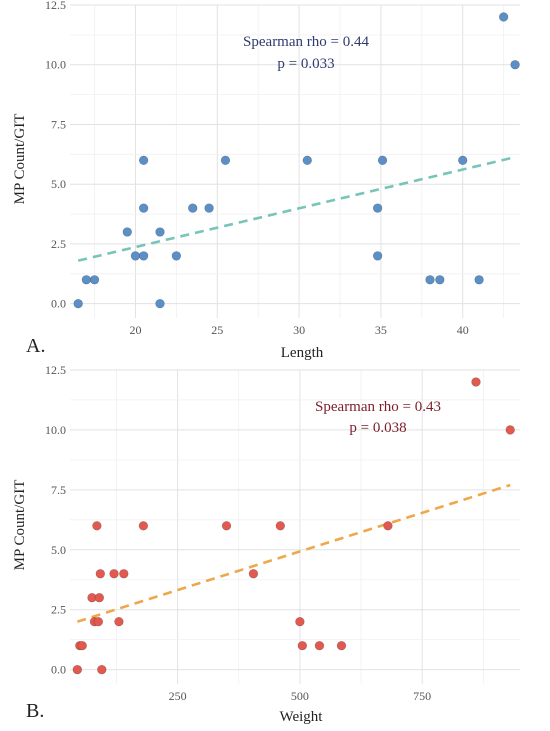  What do you see at coordinates (422, 696) in the screenshot?
I see `panel-b-x-tick-label: 750` at bounding box center [422, 696].